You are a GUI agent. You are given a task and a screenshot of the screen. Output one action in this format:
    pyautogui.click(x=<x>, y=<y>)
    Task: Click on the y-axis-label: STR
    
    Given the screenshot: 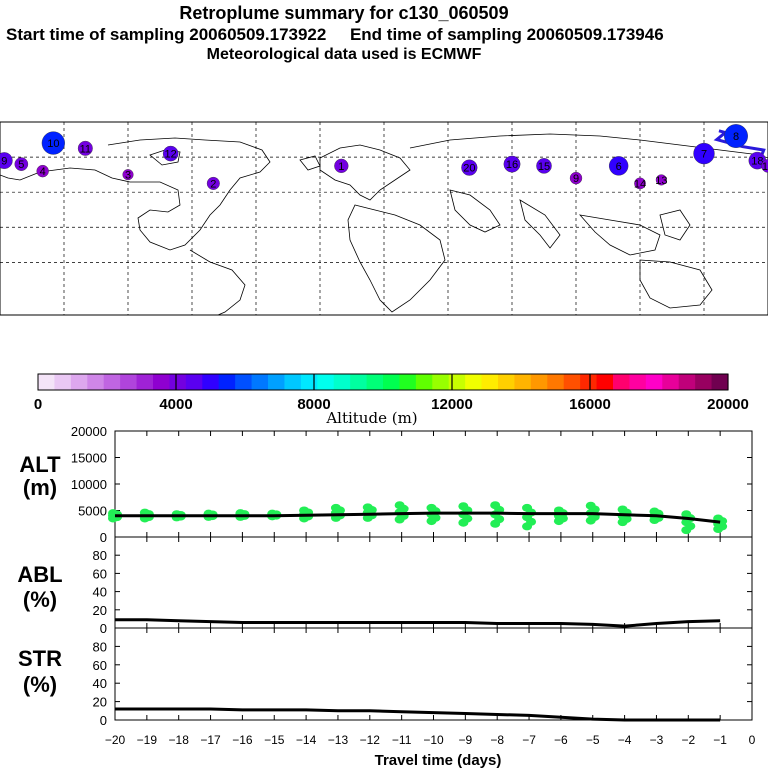 What is the action you would take?
    pyautogui.click(x=40, y=658)
    